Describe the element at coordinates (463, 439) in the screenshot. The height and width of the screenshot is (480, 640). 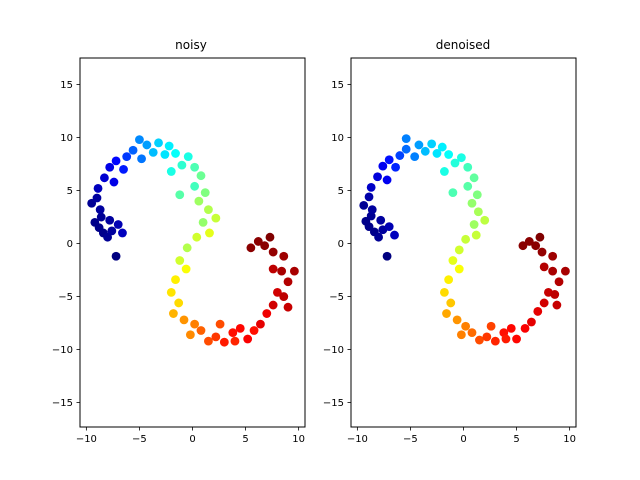
I see `denoised-x-tick-label: 0` at that location.